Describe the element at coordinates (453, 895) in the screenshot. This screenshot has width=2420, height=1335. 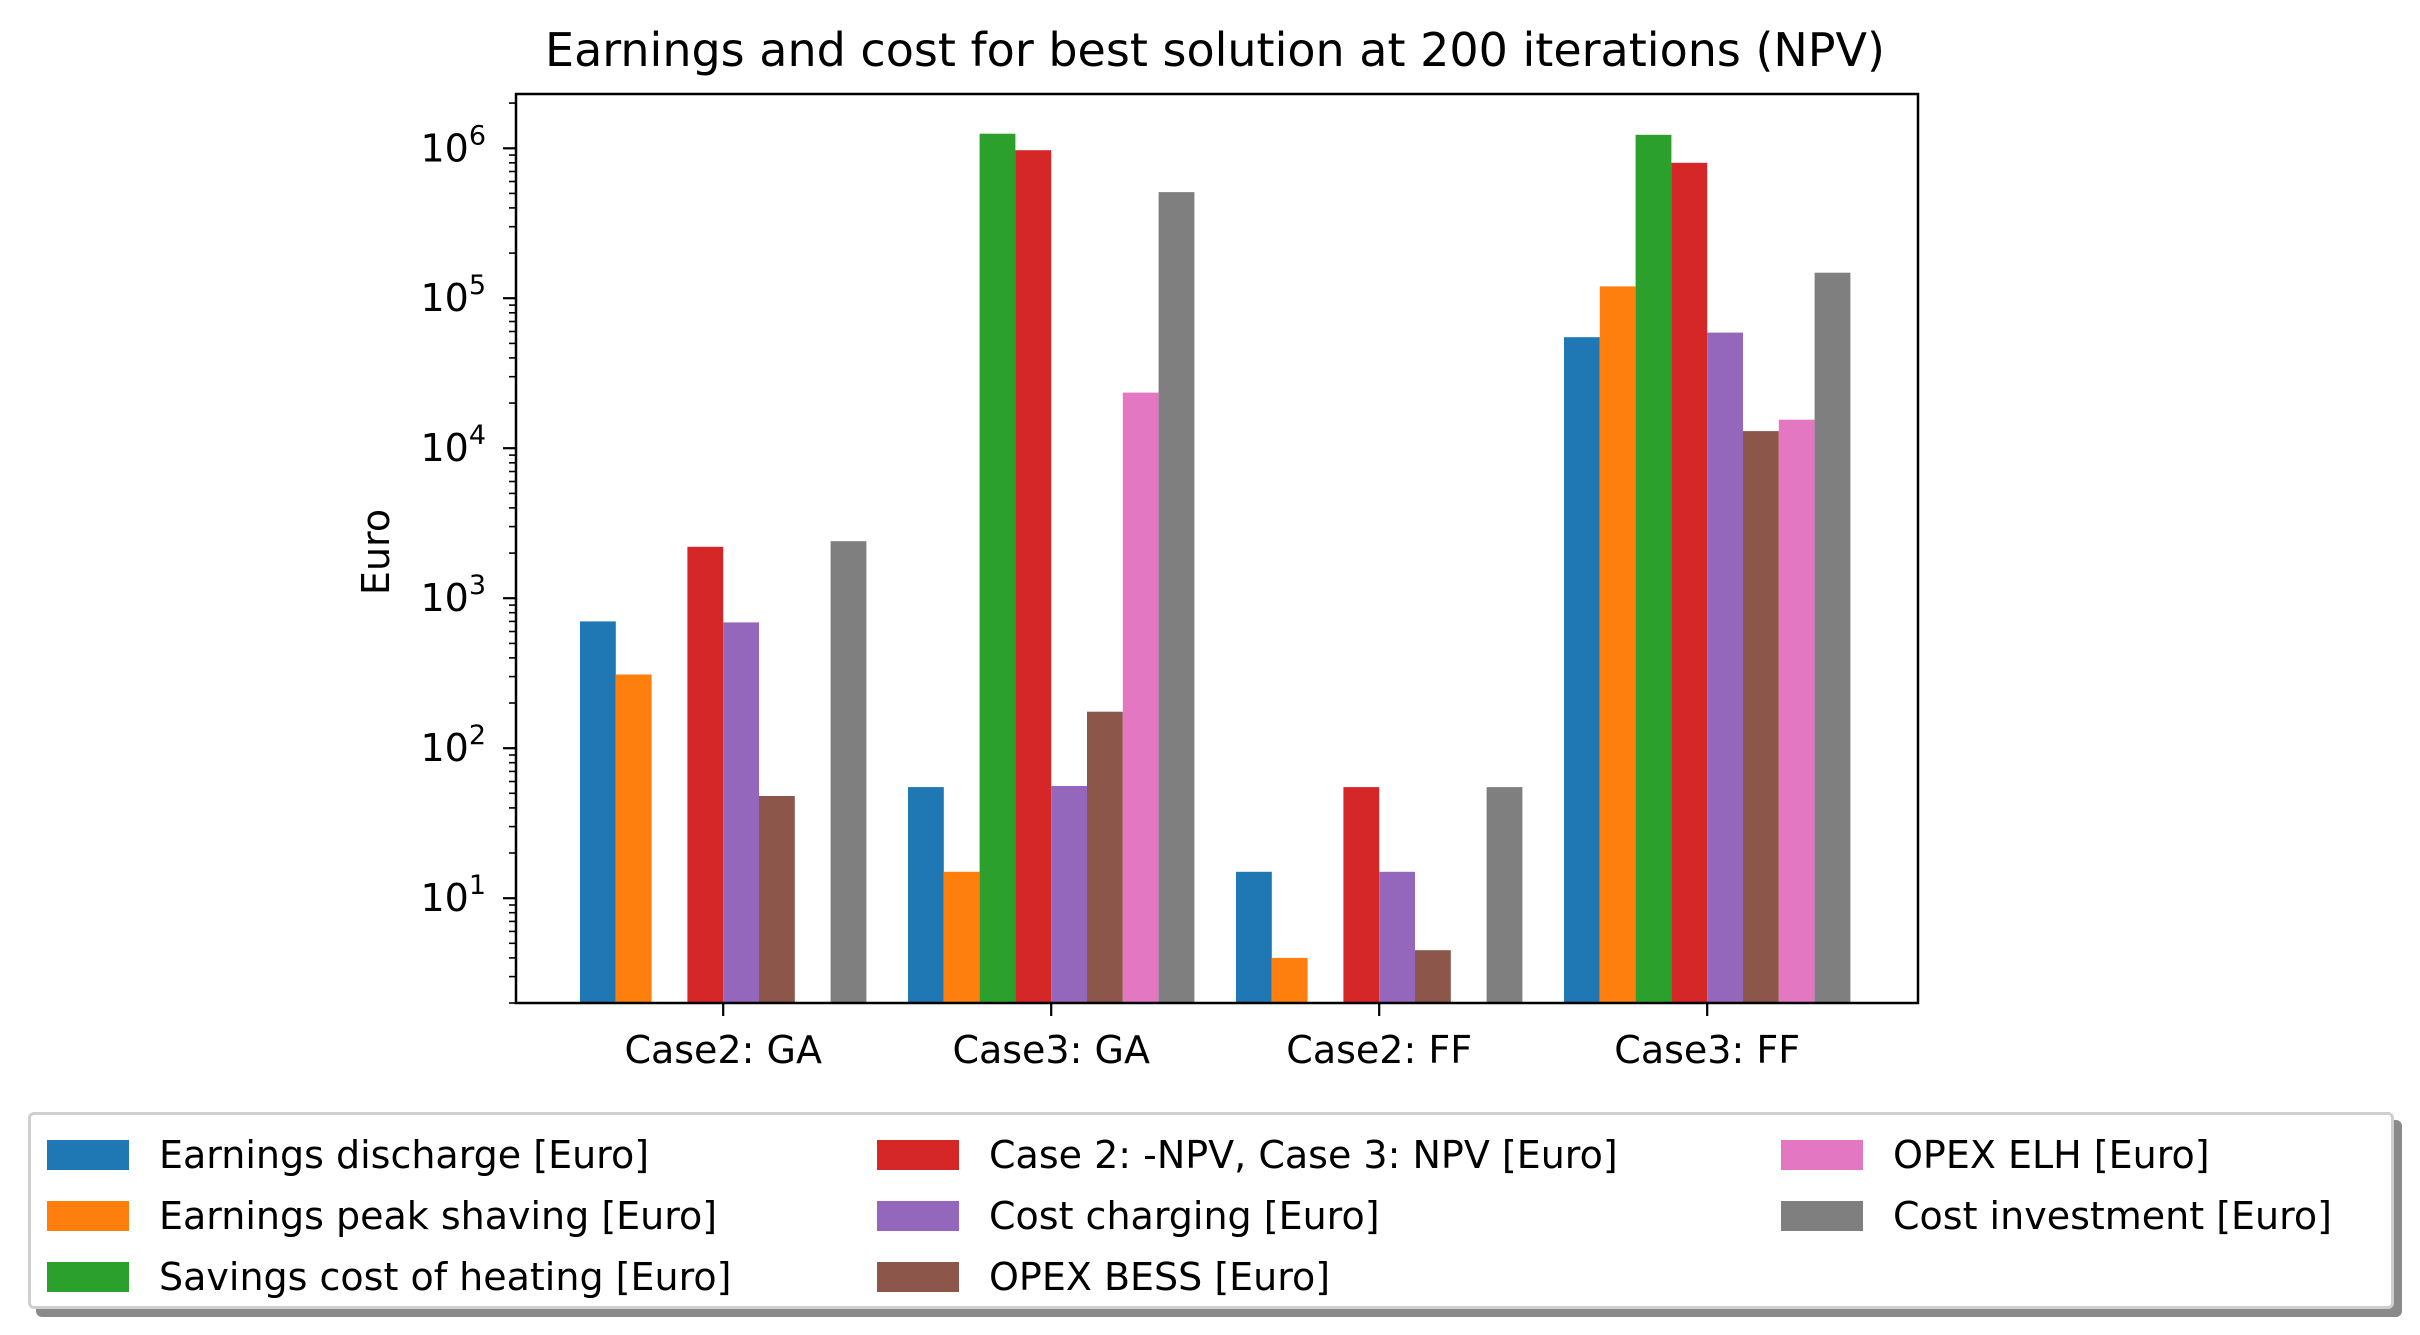
I see `y-tick-label-0: 101` at that location.